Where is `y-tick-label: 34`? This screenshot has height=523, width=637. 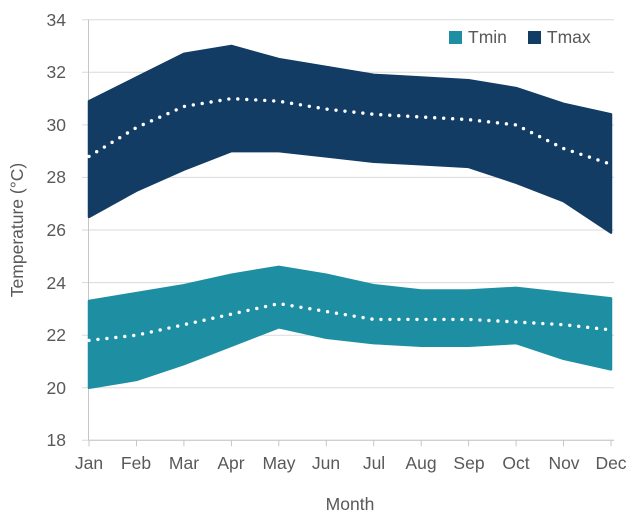 y-tick-label: 34 is located at coordinates (56, 20).